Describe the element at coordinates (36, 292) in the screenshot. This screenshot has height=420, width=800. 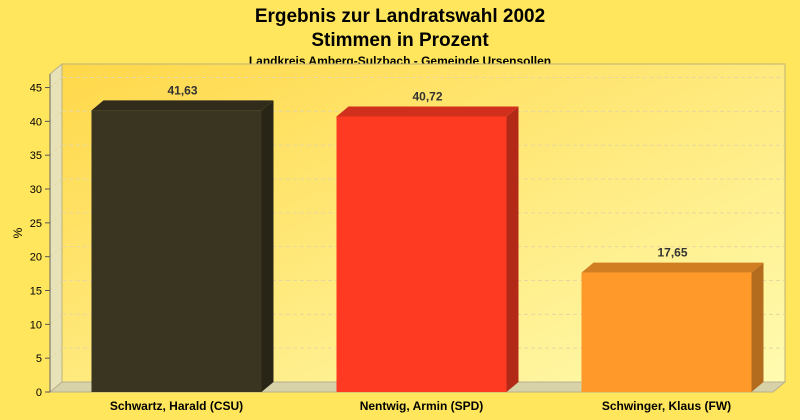
I see `y-tick-label: 15` at that location.